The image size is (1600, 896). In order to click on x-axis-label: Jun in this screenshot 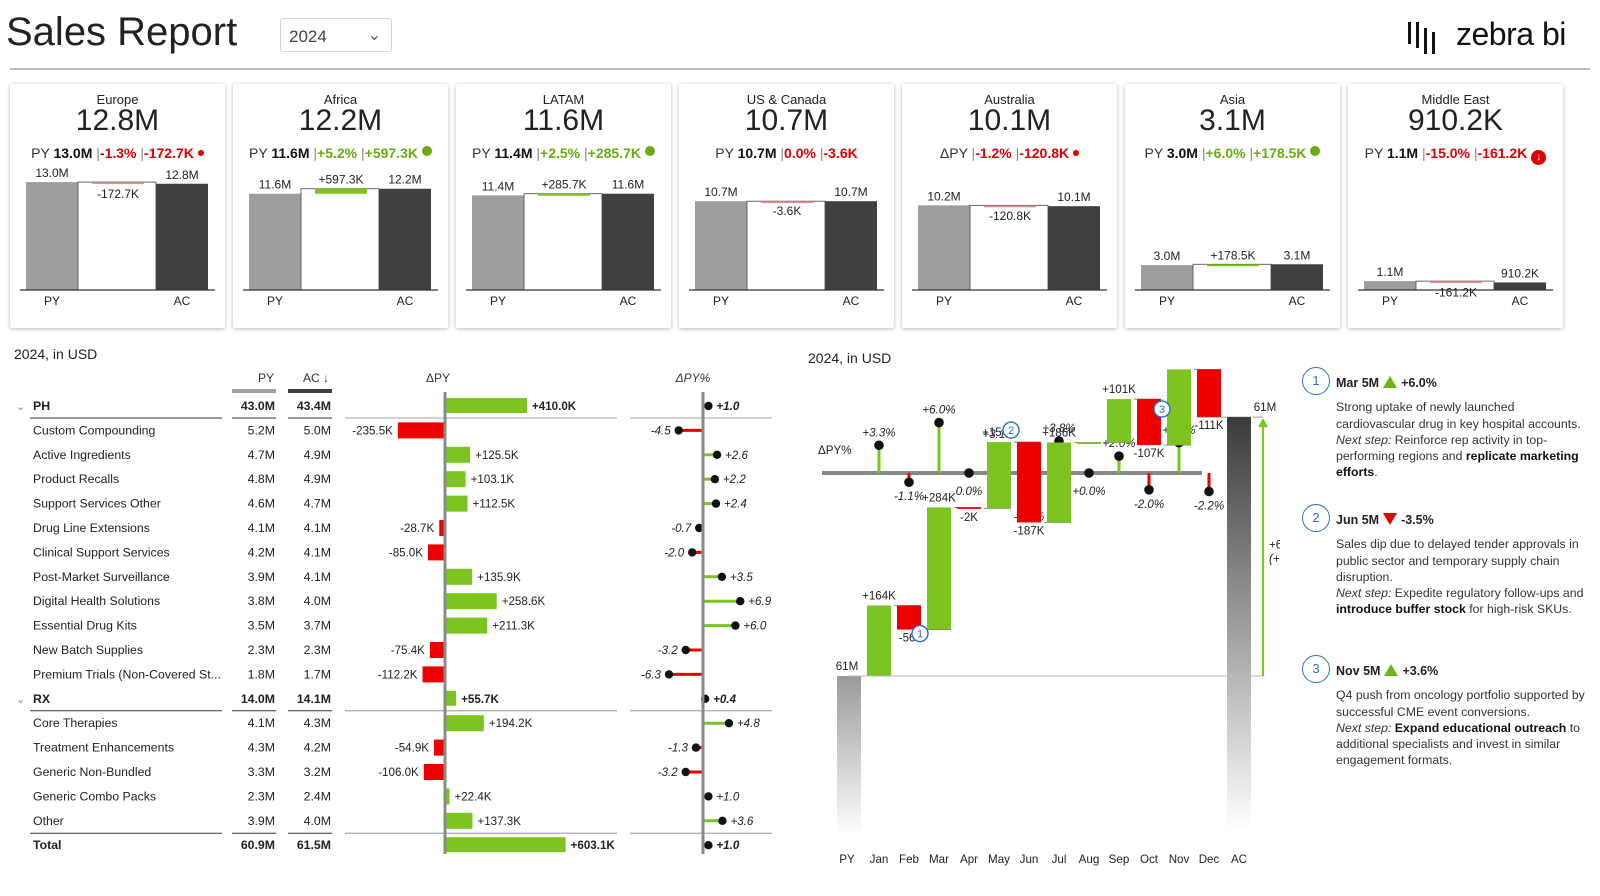, I will do `click(1029, 859)`.